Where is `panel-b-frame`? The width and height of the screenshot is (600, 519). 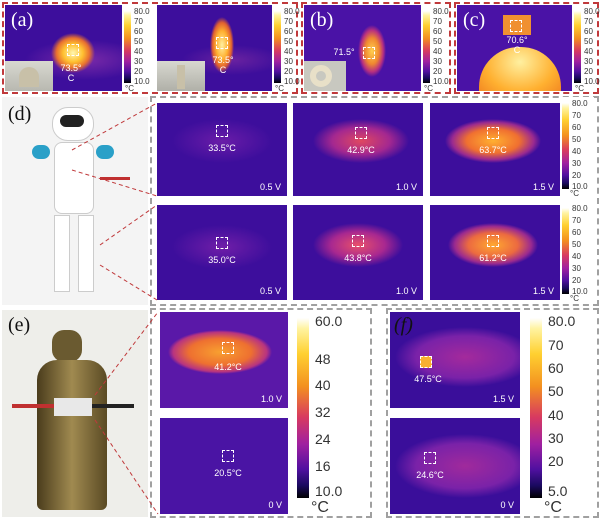 panel-b-frame is located at coordinates (376, 48).